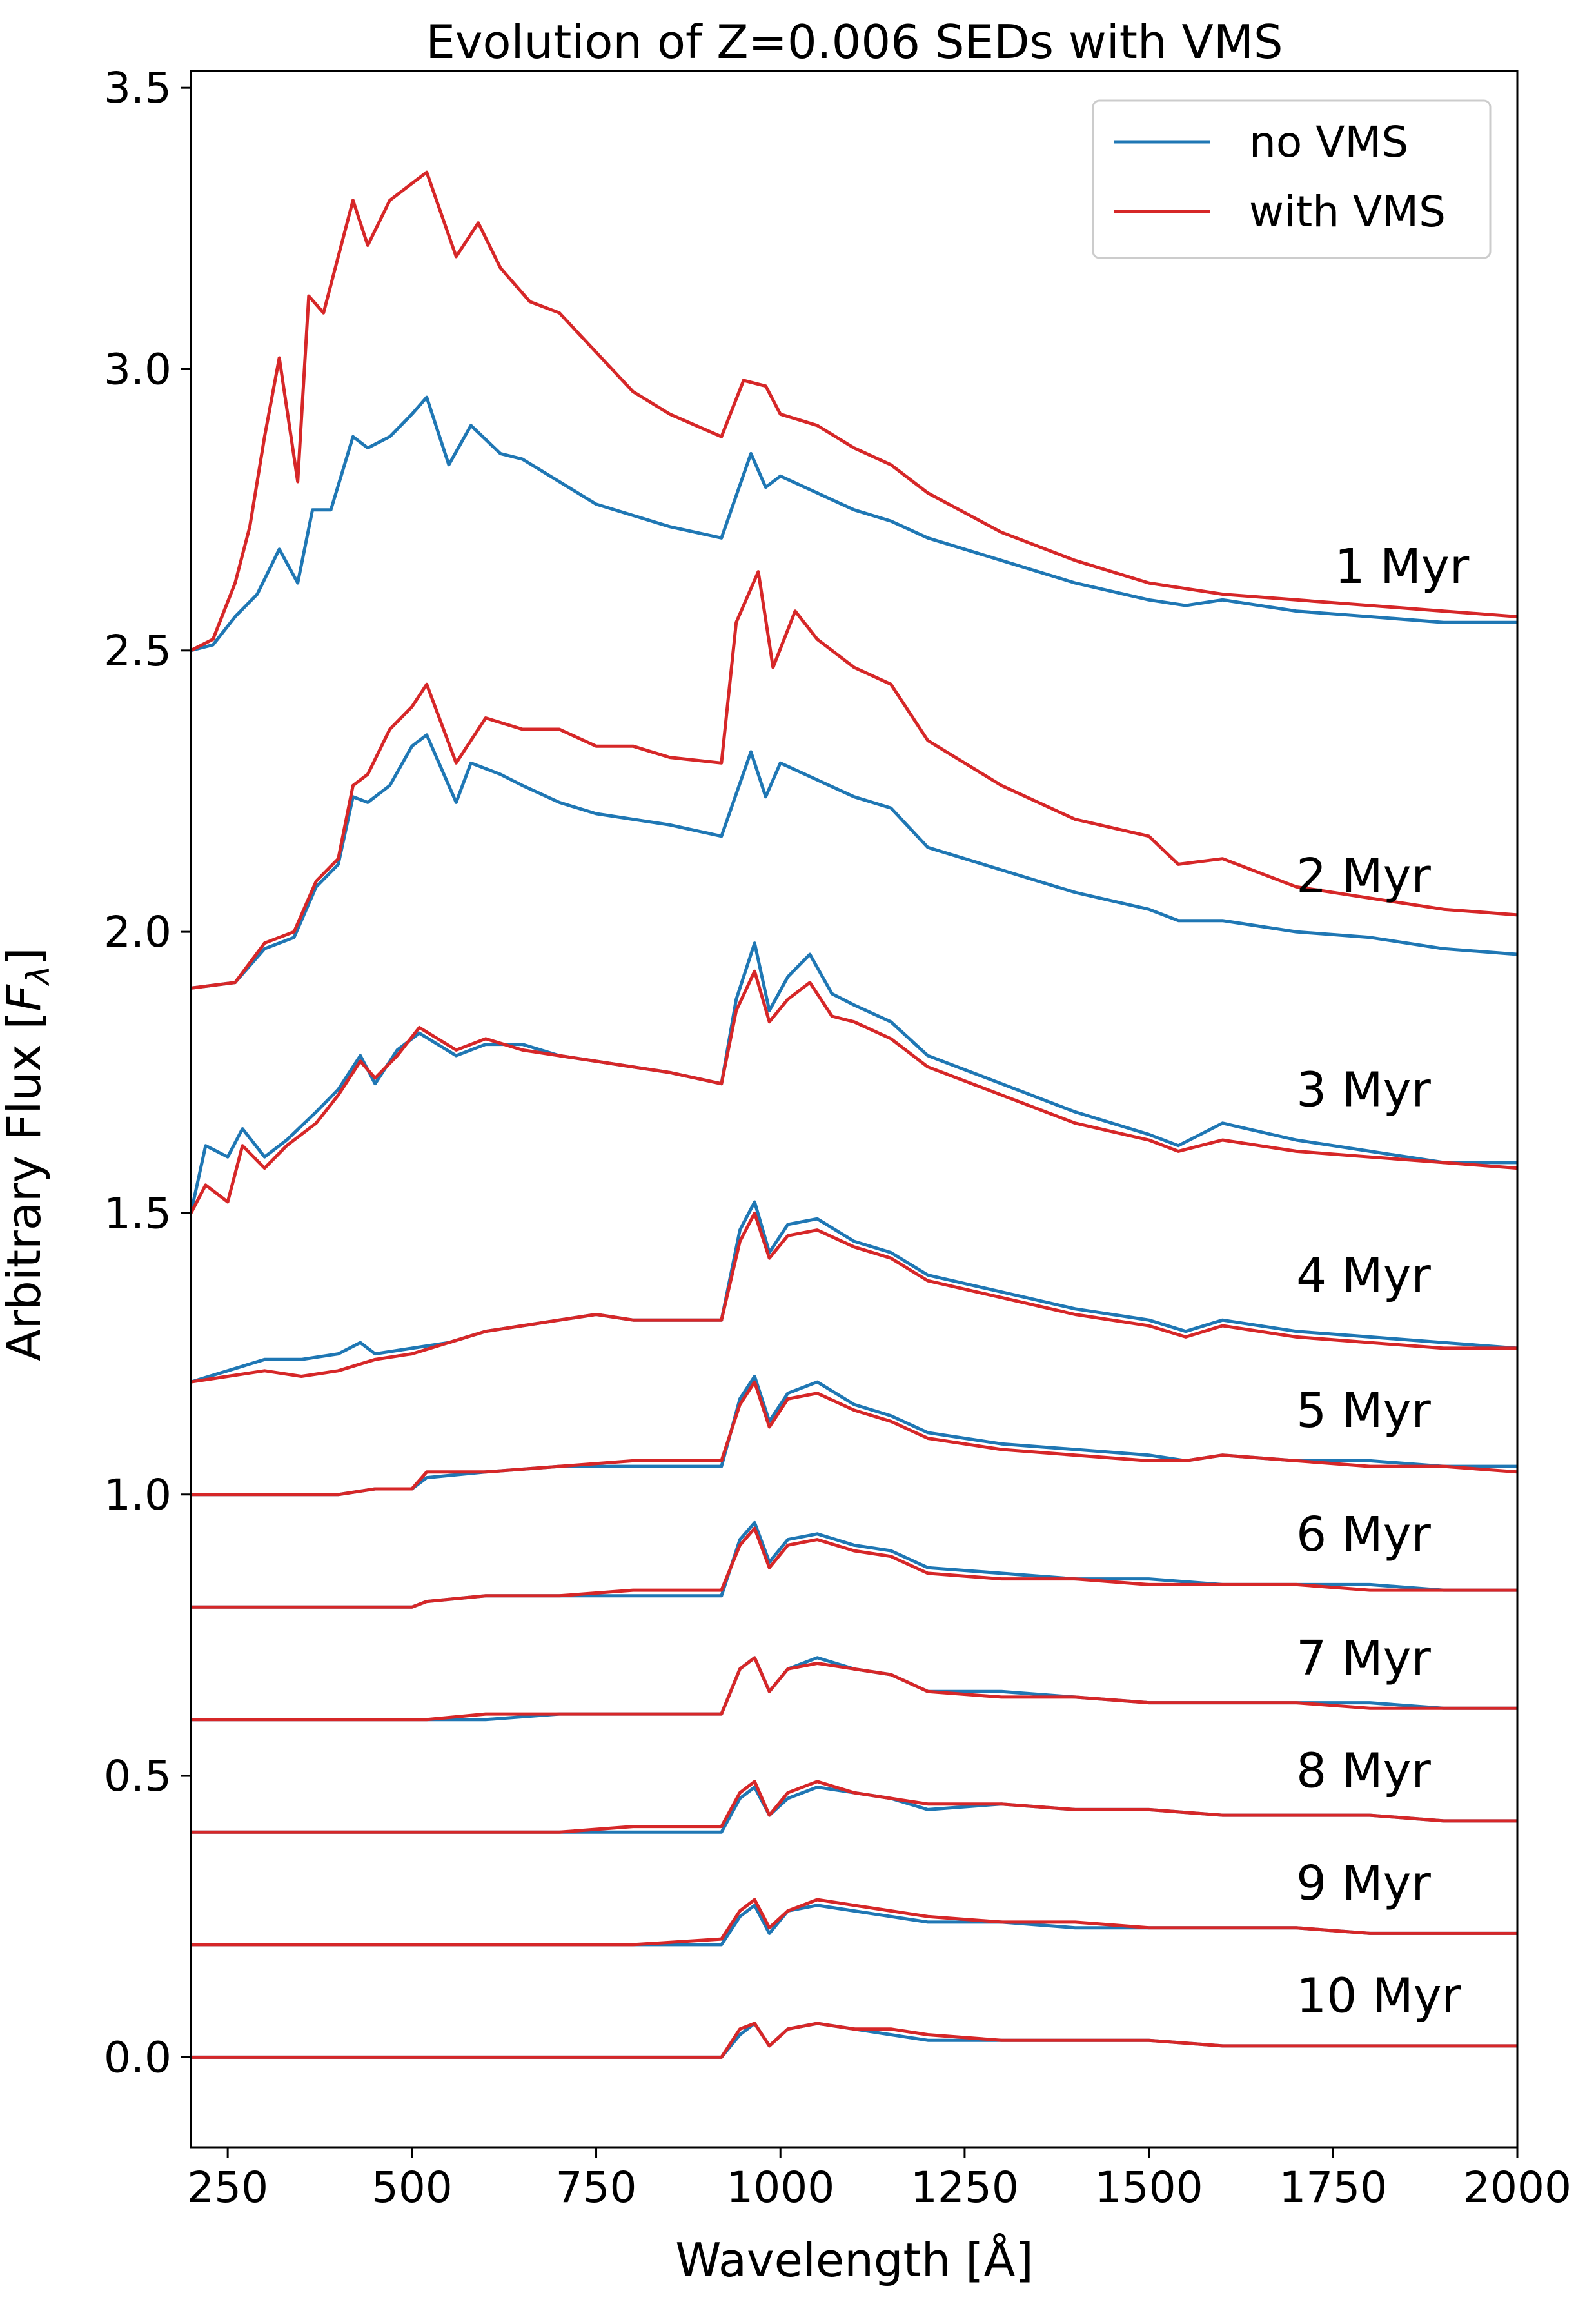 The image size is (1596, 2302). Describe the element at coordinates (854, 2041) in the screenshot. I see `series-line-with-vms-10-myr` at that location.